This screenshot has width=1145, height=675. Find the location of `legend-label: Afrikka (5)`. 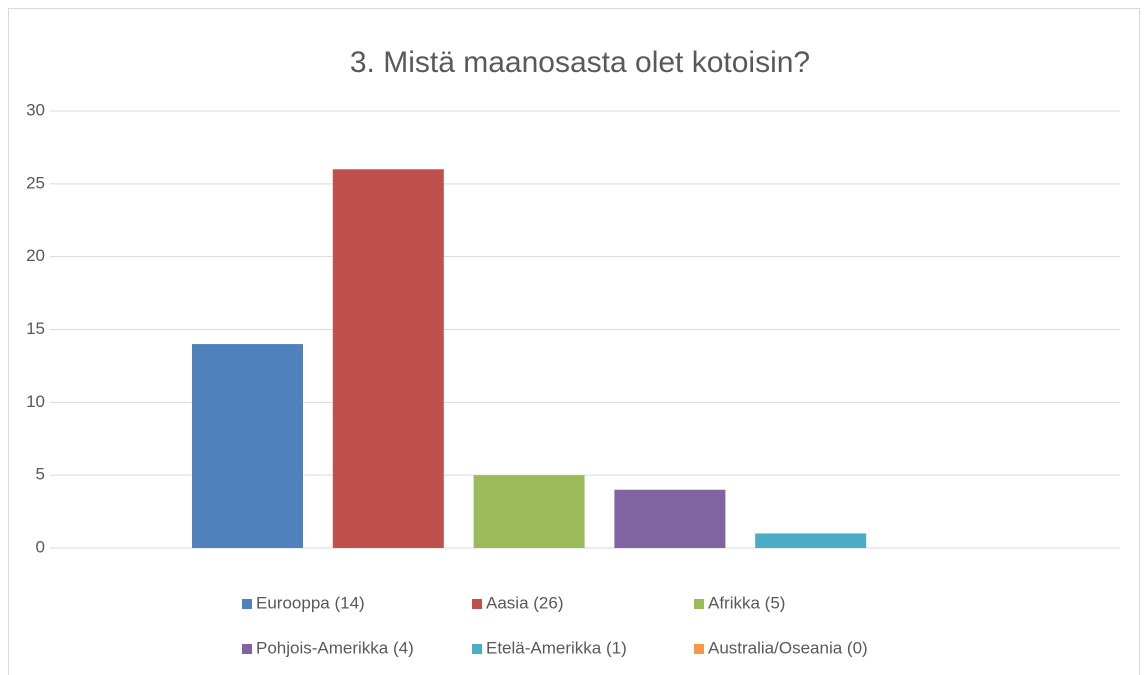

legend-label: Afrikka (5) is located at coordinates (746, 602).